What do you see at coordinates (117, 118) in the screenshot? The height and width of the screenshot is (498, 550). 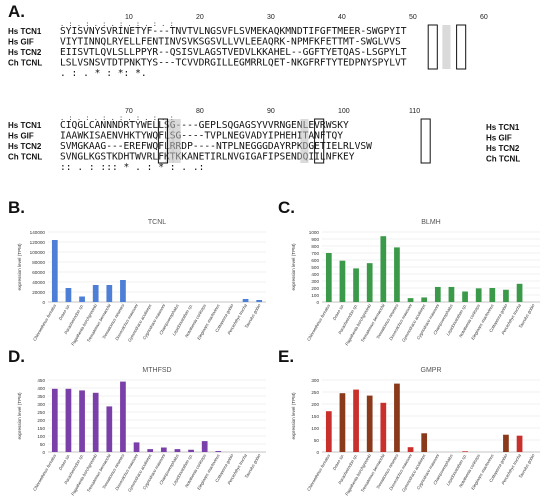 I see `ruler-dots: . : . : . : . : . : . : . :` at bounding box center [117, 118].